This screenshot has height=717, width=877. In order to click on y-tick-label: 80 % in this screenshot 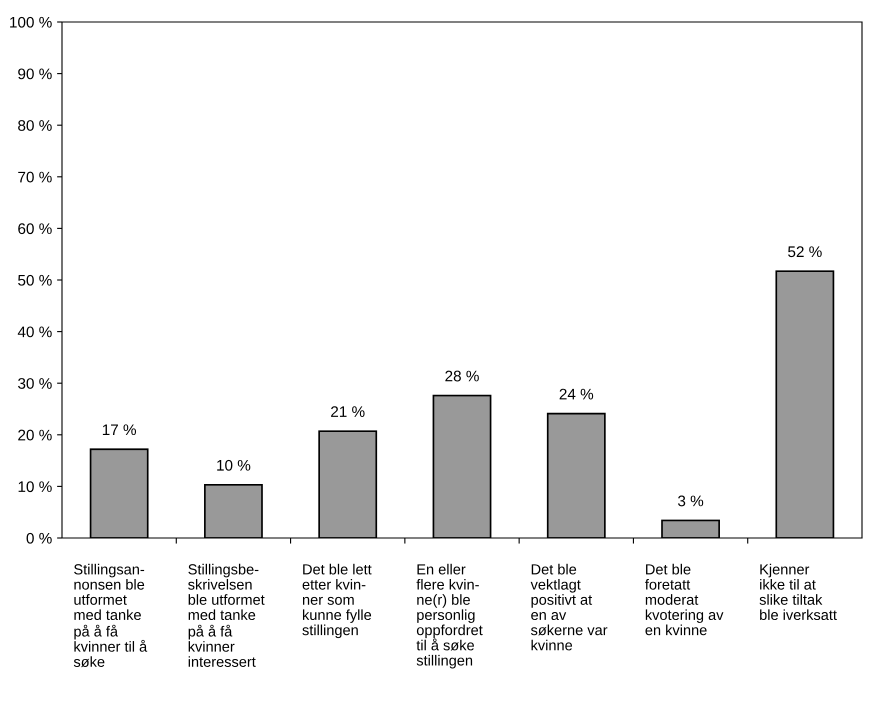, I will do `click(35, 125)`.